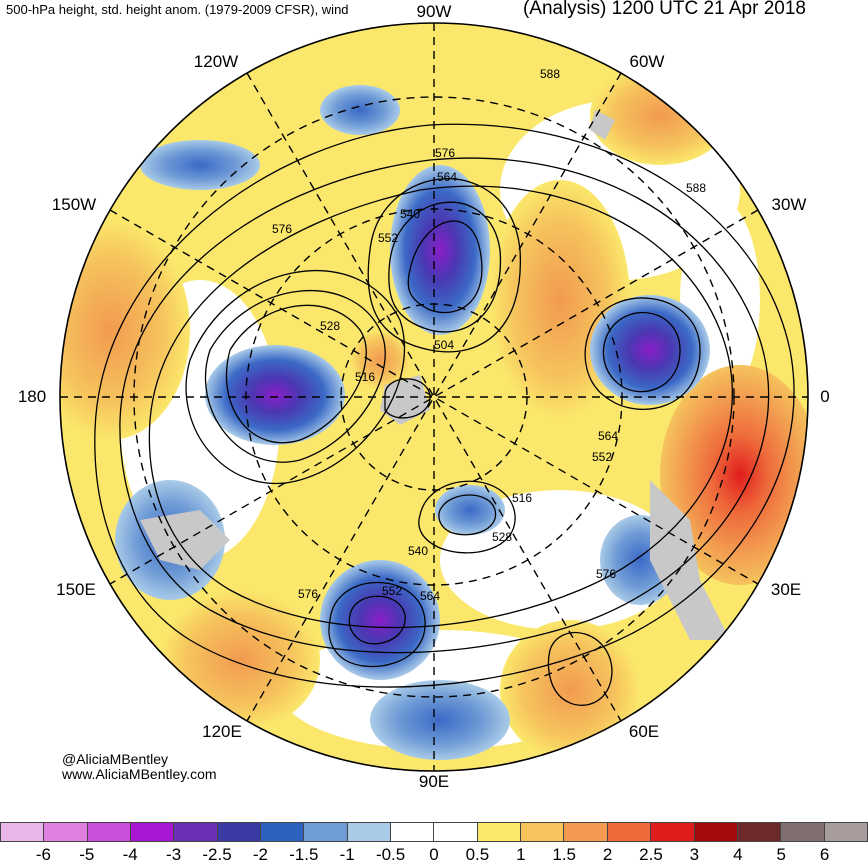 This screenshot has width=868, height=865. I want to click on colorbar-tick-label: 1.5, so click(564, 854).